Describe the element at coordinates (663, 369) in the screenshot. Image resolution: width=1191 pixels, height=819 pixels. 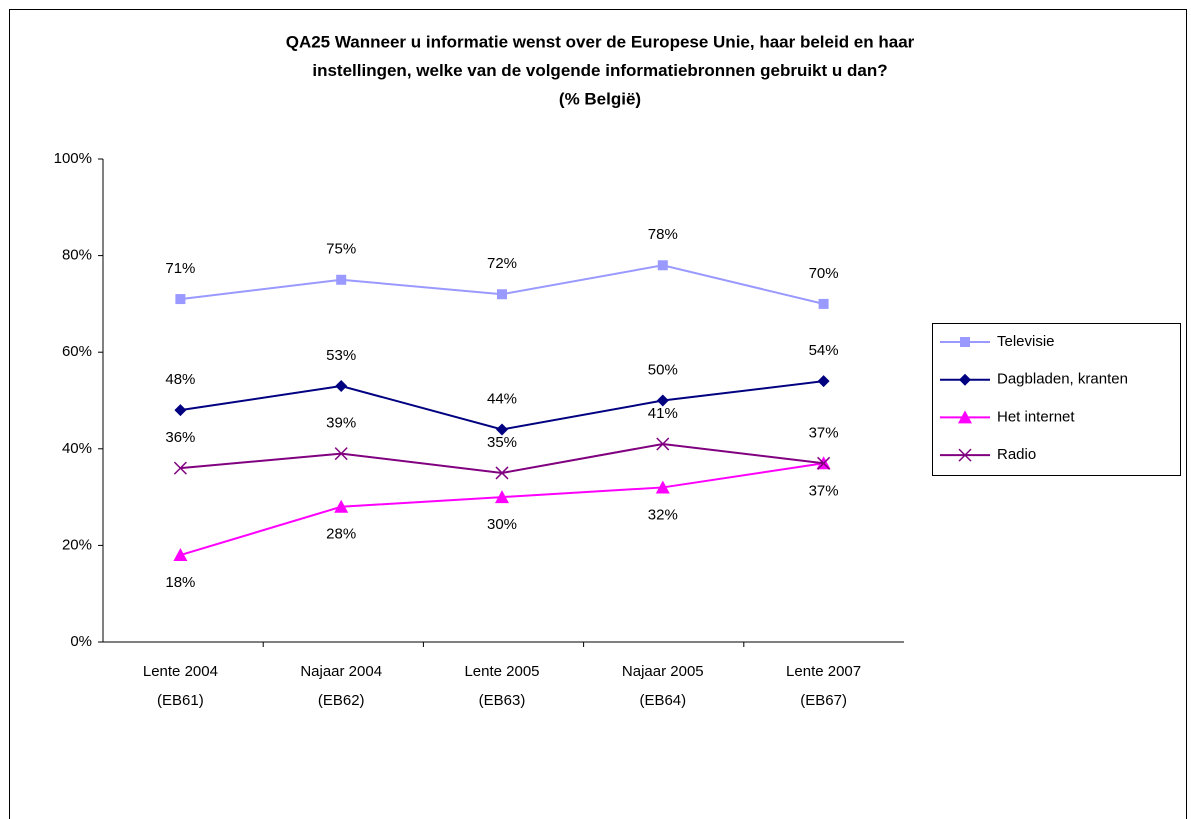
I see `data-label: 50%` at that location.